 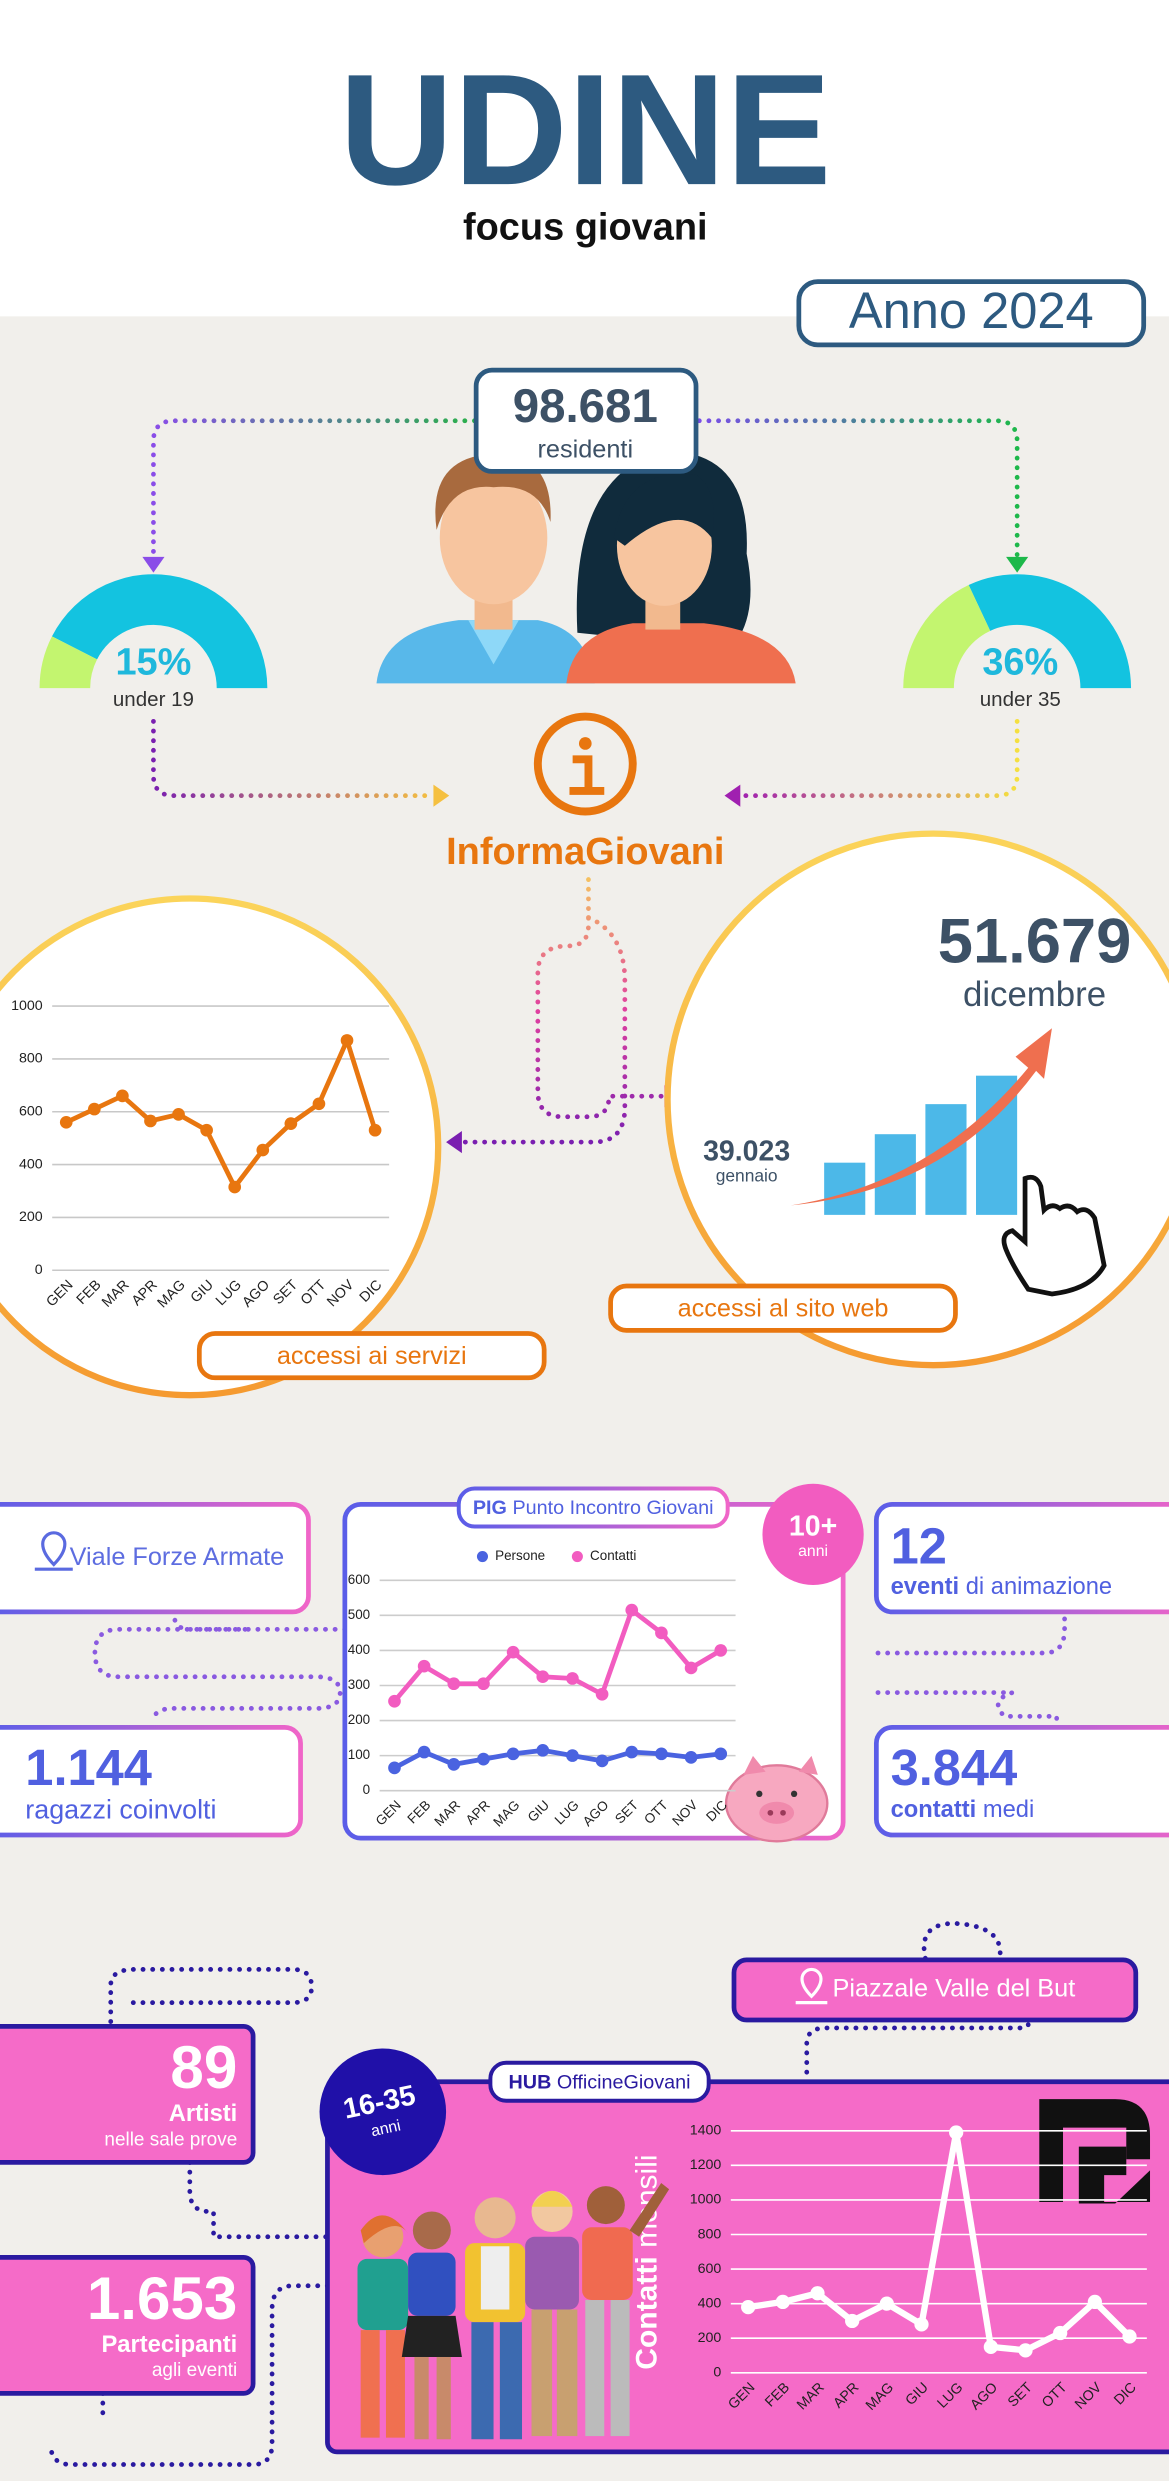 What do you see at coordinates (120, 1809) in the screenshot?
I see `kids-label: ragazzi coinvolti` at bounding box center [120, 1809].